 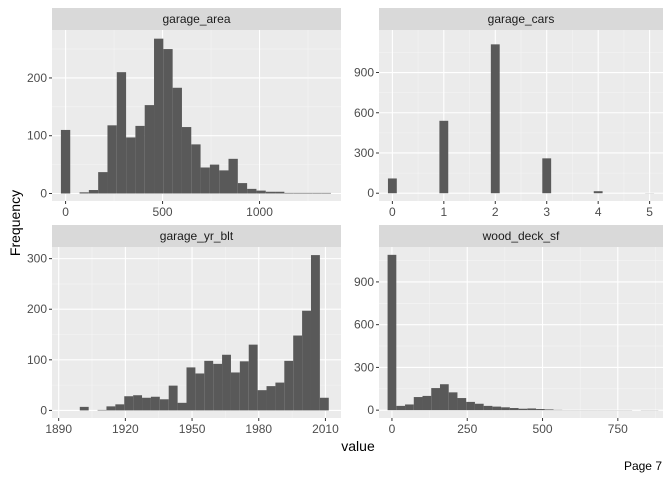 What do you see at coordinates (495, 212) in the screenshot?
I see `x-tick-label: 2` at bounding box center [495, 212].